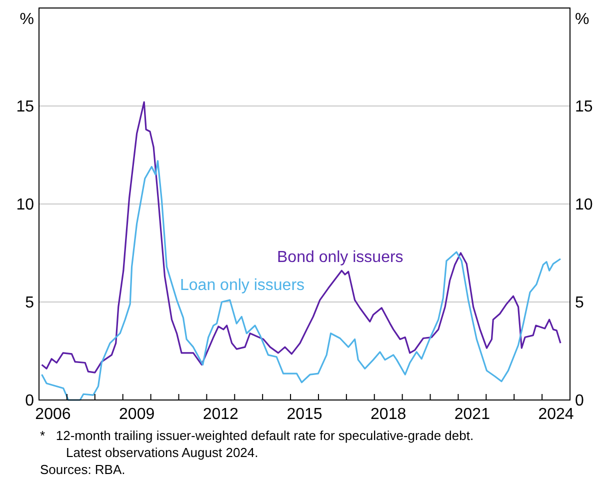 This screenshot has width=606, height=493. What do you see at coordinates (137, 414) in the screenshot?
I see `x-tick-label: 2009` at bounding box center [137, 414].